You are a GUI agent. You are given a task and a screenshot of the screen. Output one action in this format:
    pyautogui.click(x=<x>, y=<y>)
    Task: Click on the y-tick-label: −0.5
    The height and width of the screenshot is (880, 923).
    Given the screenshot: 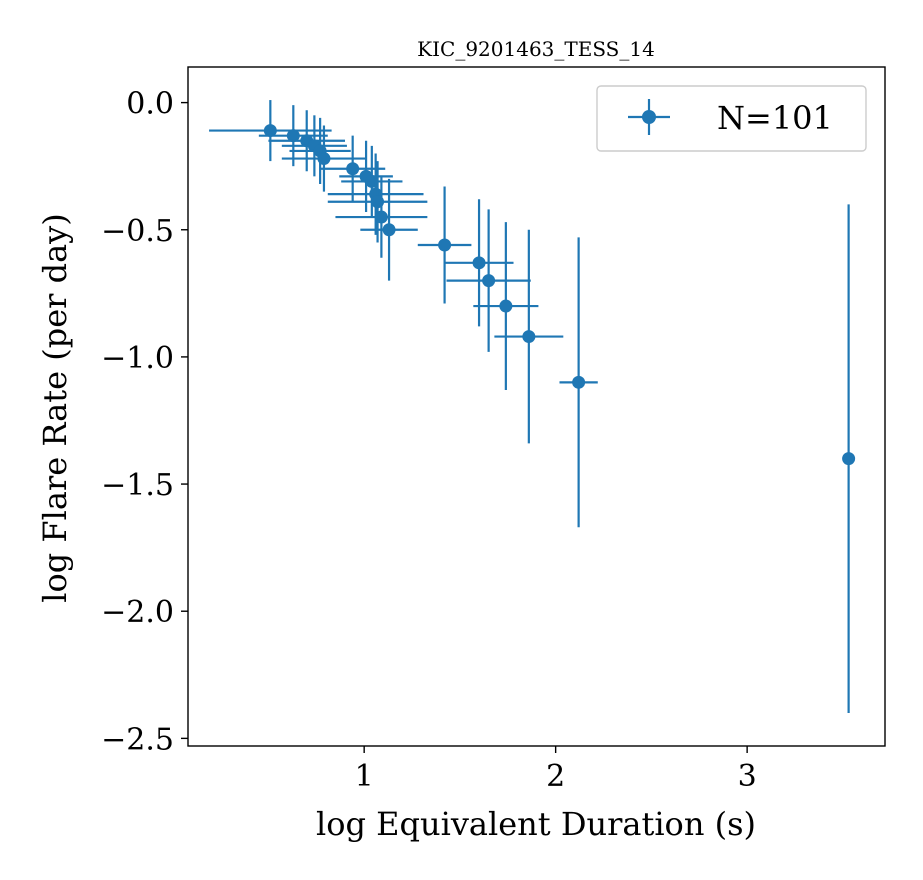 What is the action you would take?
    pyautogui.click(x=137, y=231)
    